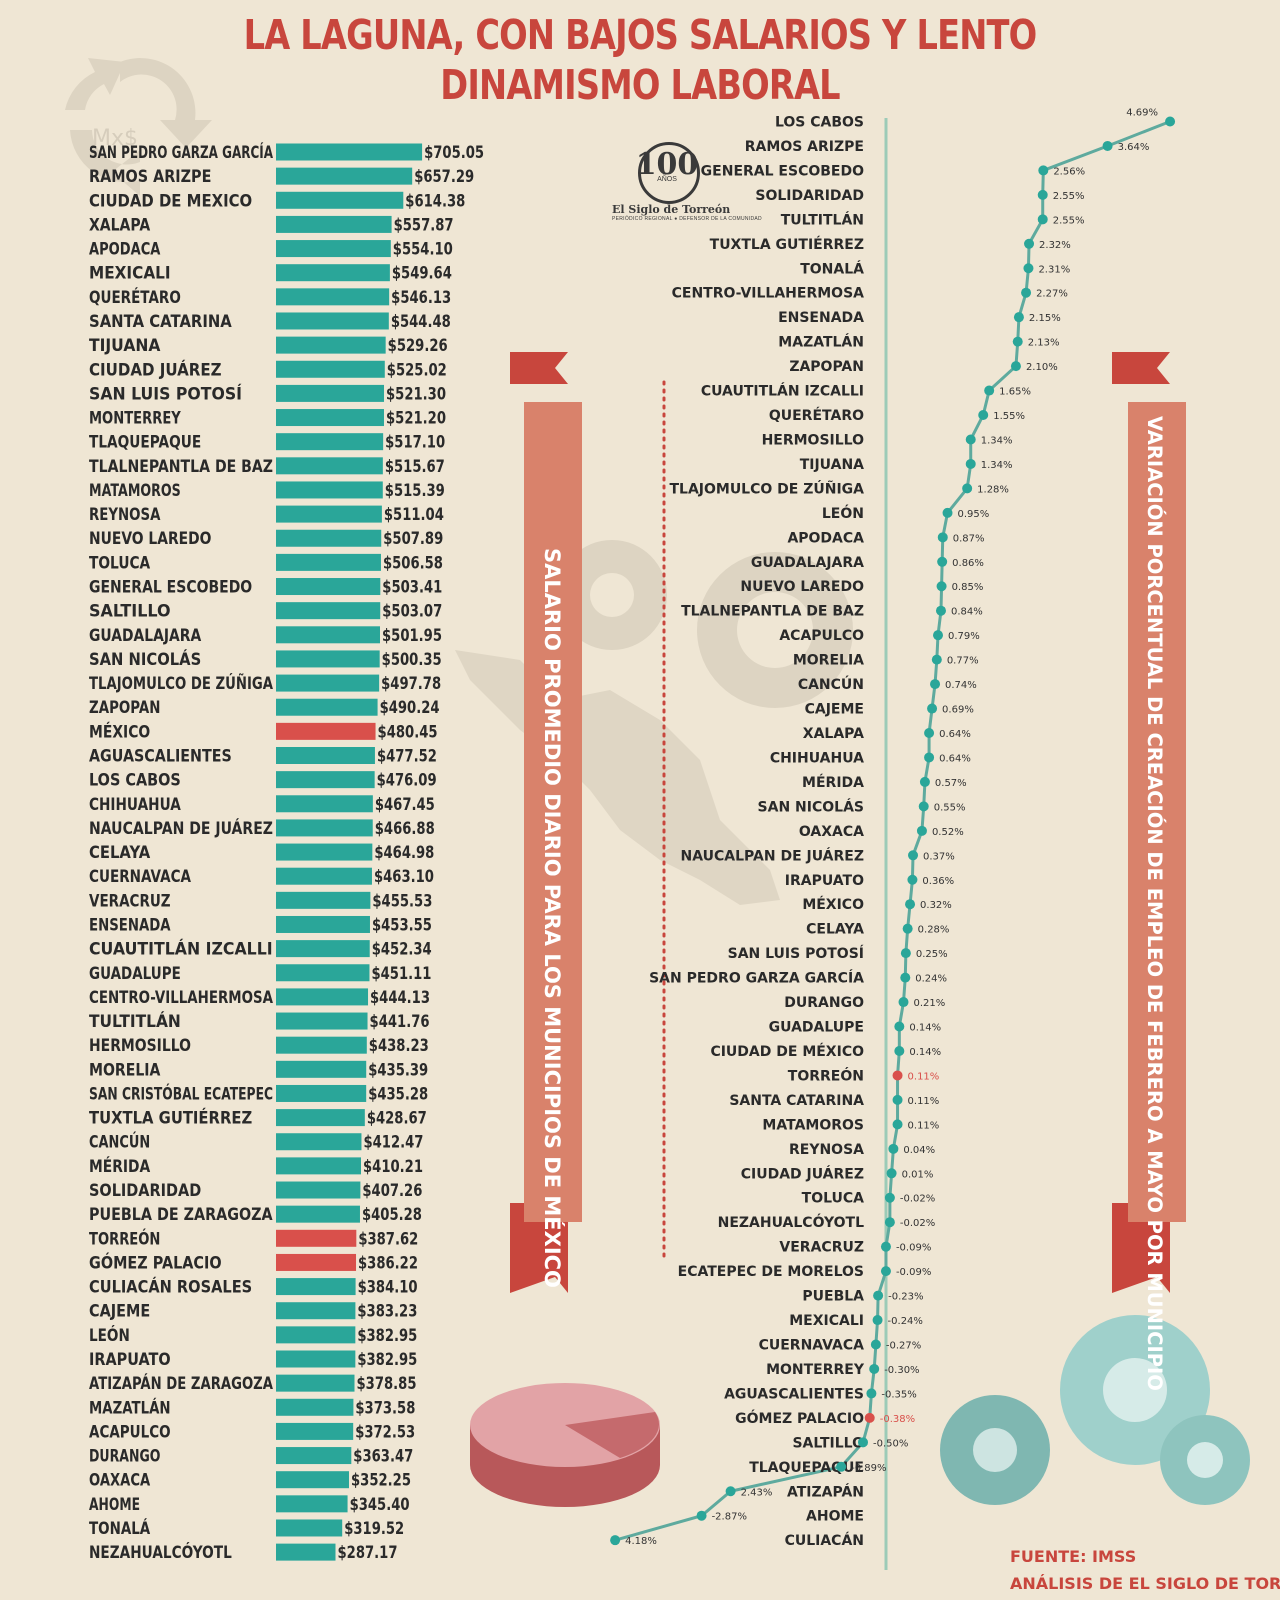  Describe the element at coordinates (917, 1223) in the screenshot. I see `line-value-label: -0.02%` at that location.